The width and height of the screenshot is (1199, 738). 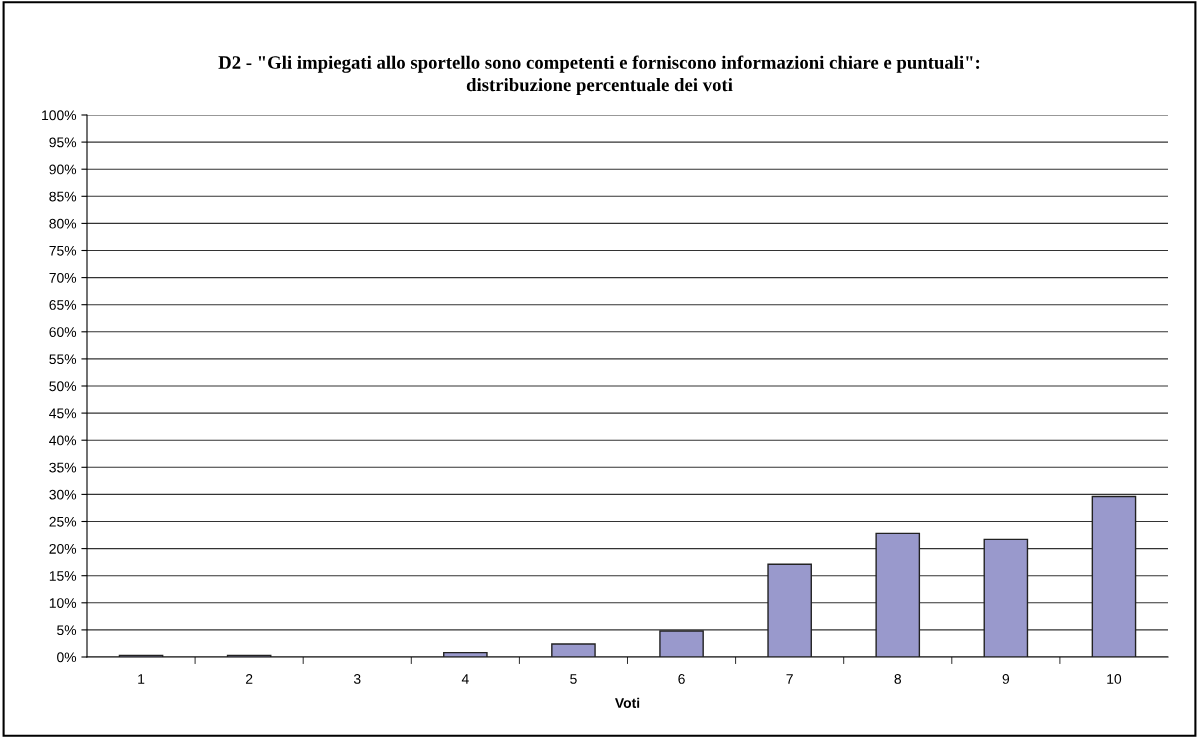 I want to click on y-tick-label: 70%, so click(x=63, y=277).